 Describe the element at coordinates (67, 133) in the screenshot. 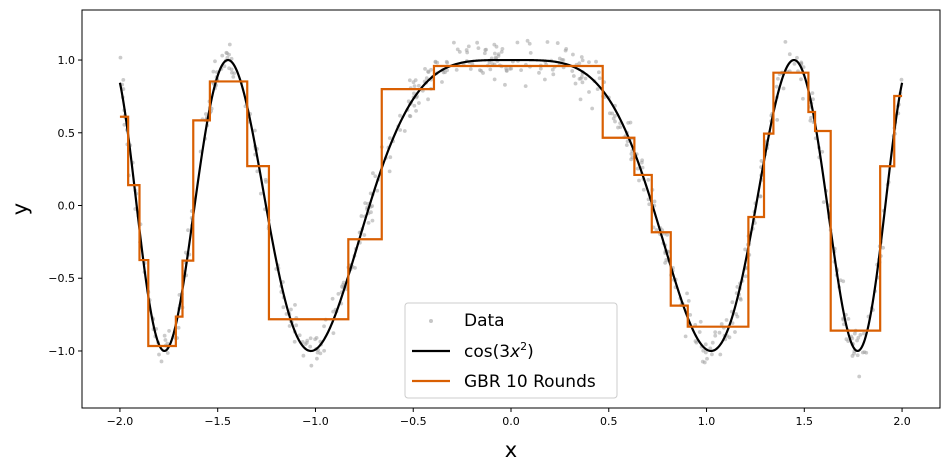

I see `y-tick-label: 0.5` at that location.